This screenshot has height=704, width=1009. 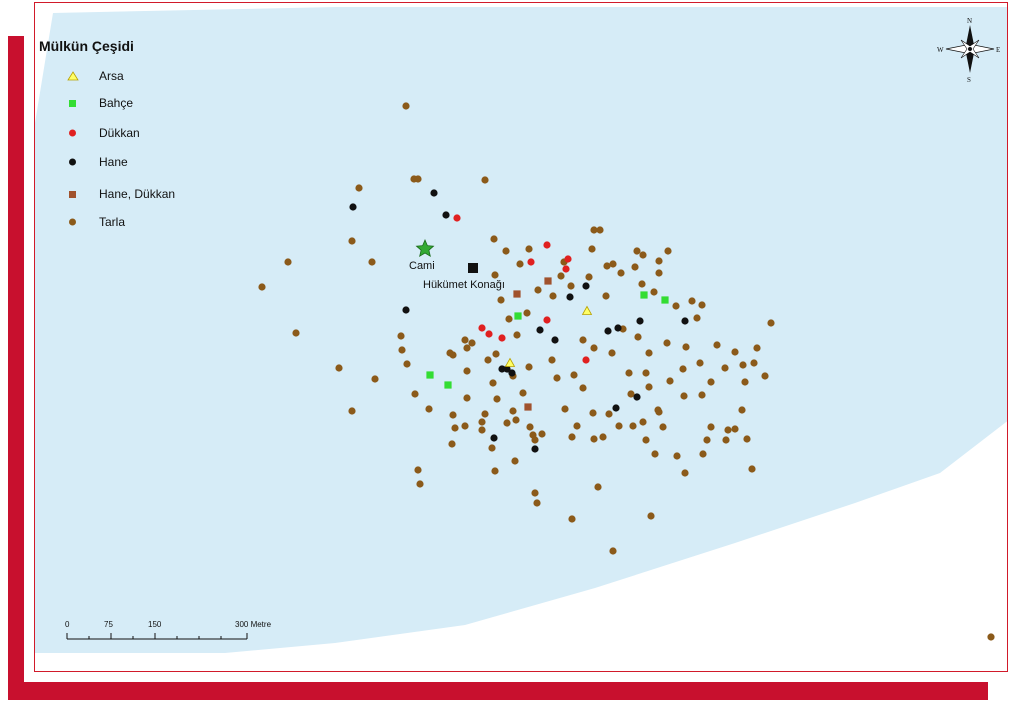 I want to click on government-house-marker: Hükümet Konağı, so click(x=464, y=277).